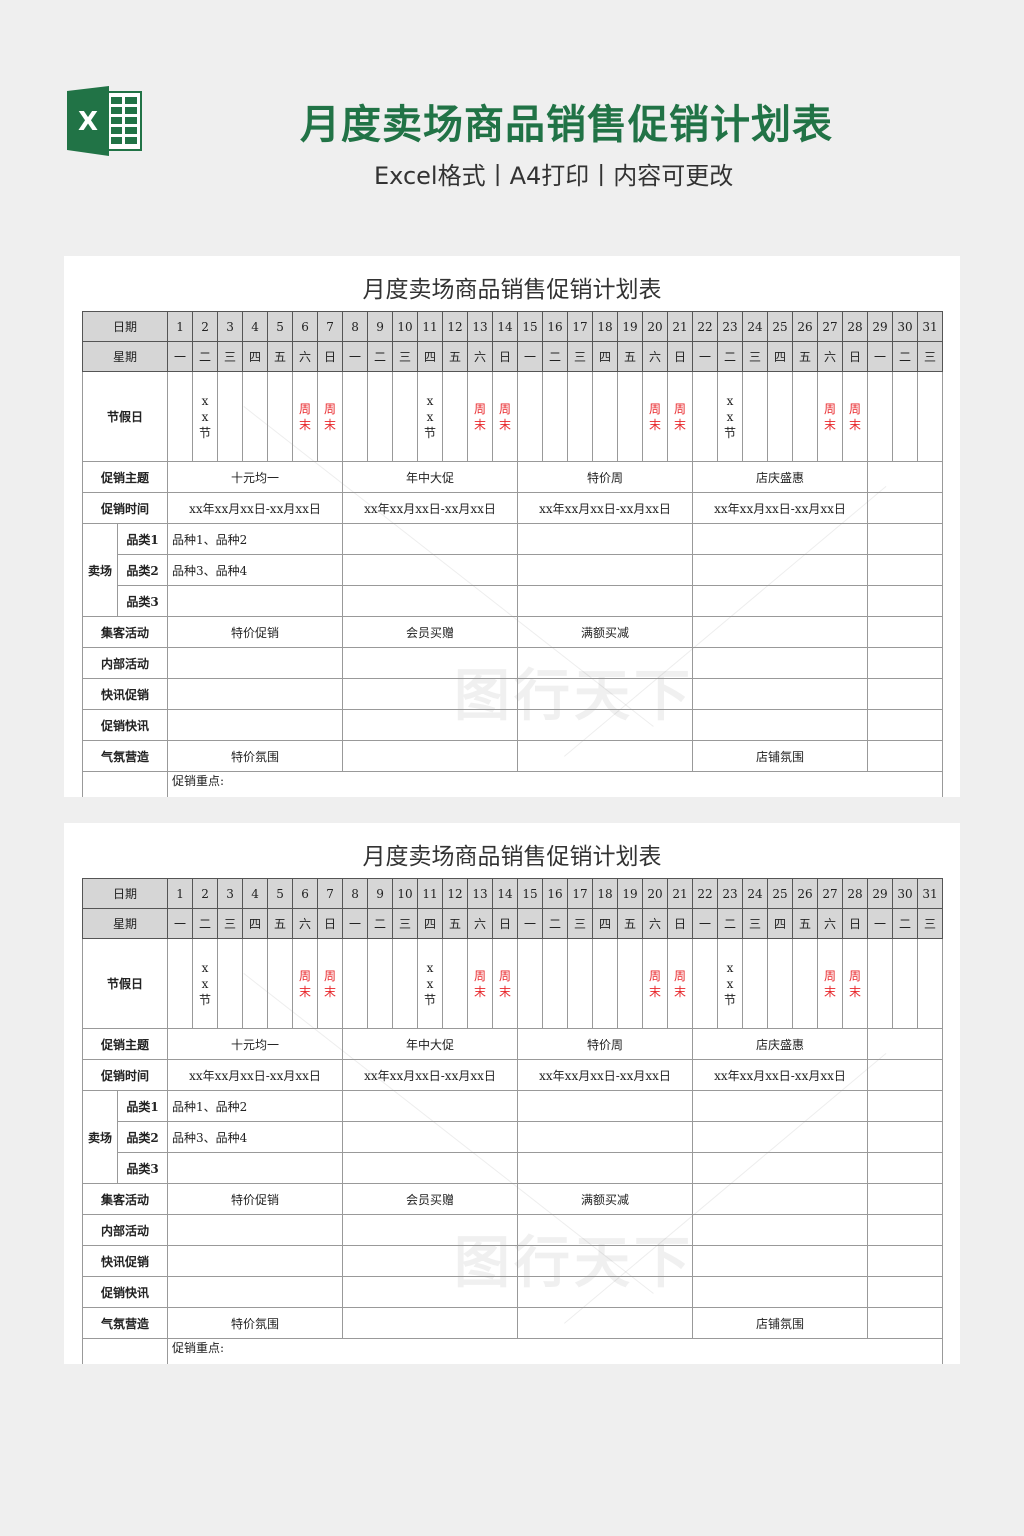  Describe the element at coordinates (855, 893) in the screenshot. I see `day-cell: 28` at that location.